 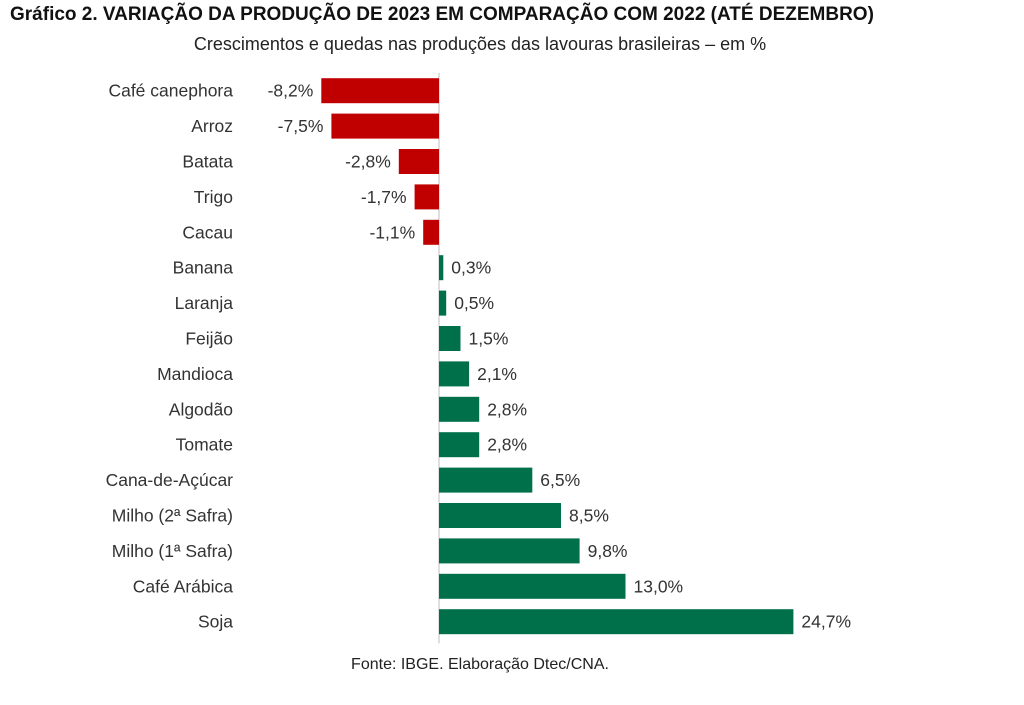 I want to click on category-label: Café canephora, so click(x=170, y=91).